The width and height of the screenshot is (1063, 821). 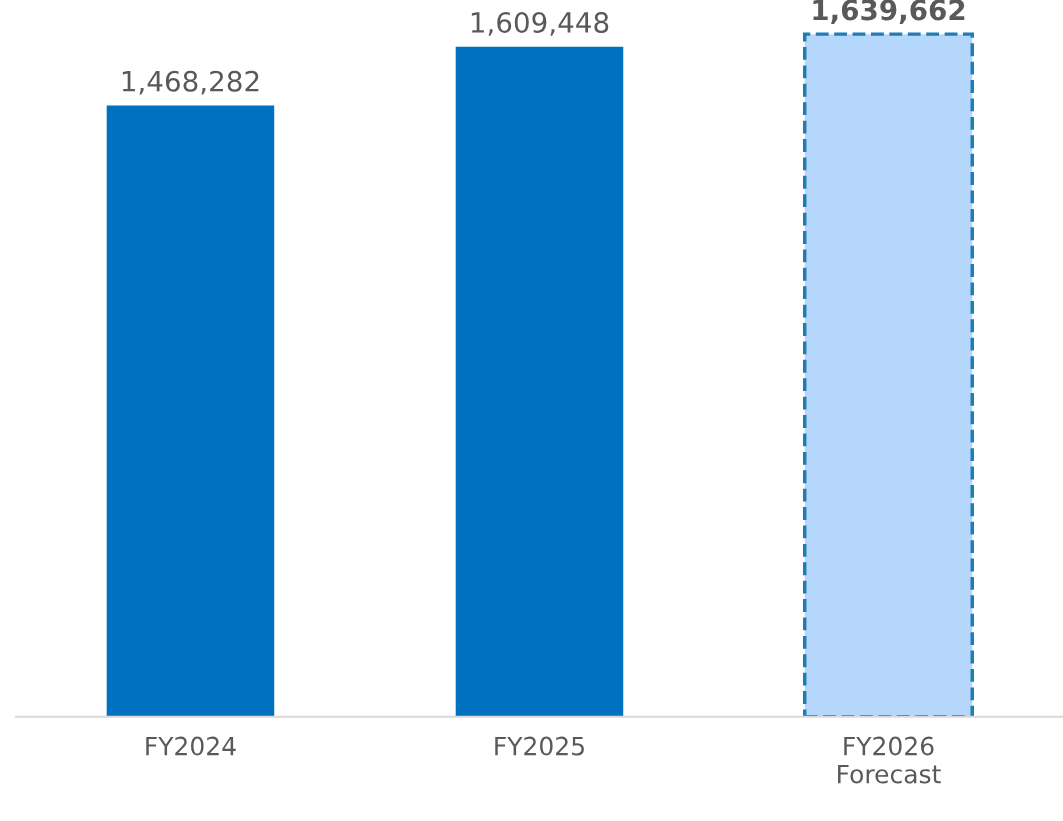 I want to click on data-label: 1,639,662, so click(x=889, y=12).